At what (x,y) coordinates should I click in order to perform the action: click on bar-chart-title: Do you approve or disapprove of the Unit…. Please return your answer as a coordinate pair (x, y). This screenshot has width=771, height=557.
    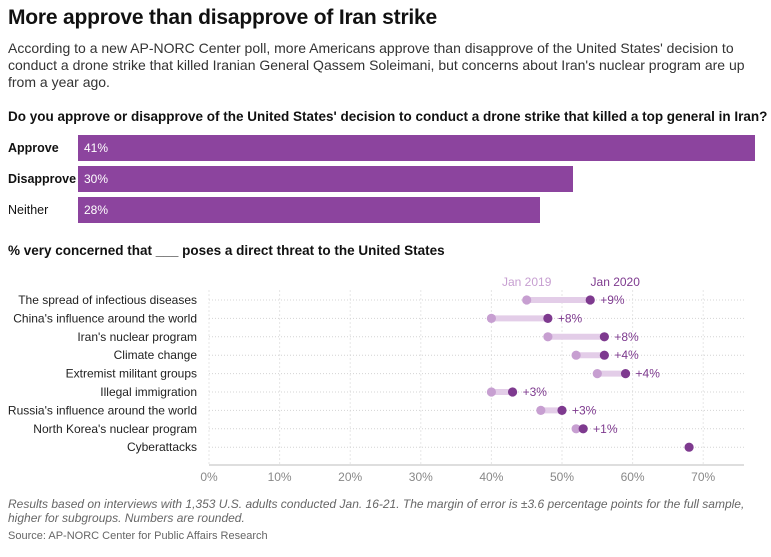
    Looking at the image, I should click on (388, 116).